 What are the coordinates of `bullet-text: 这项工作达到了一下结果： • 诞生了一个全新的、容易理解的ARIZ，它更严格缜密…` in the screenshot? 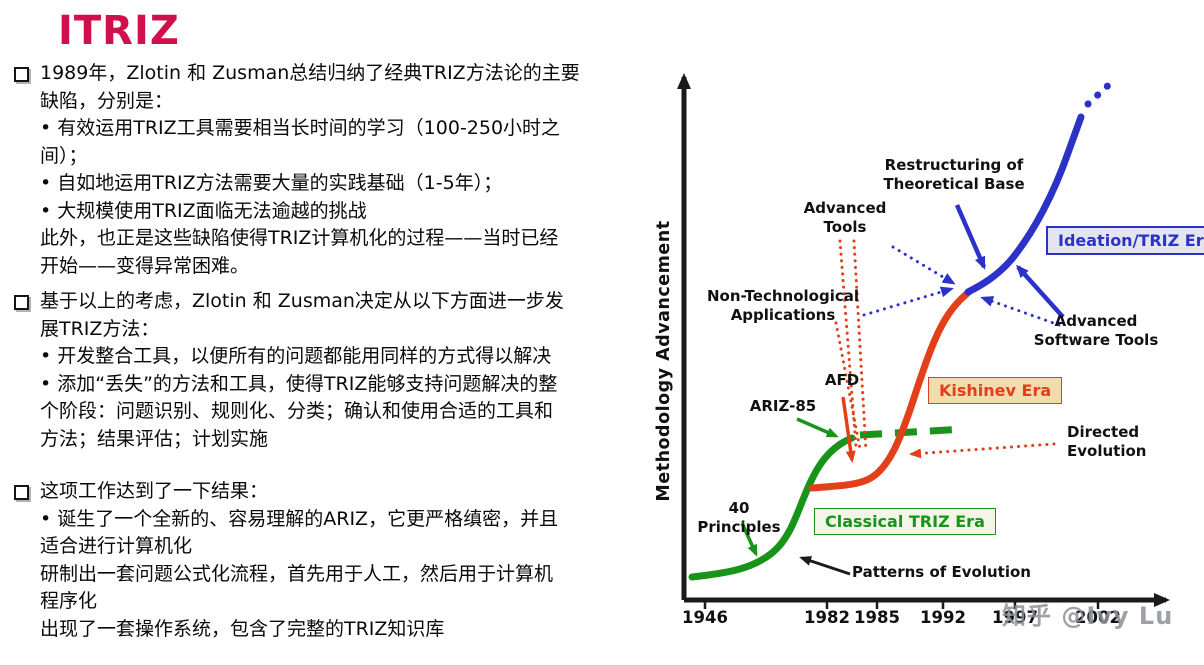 It's located at (299, 560).